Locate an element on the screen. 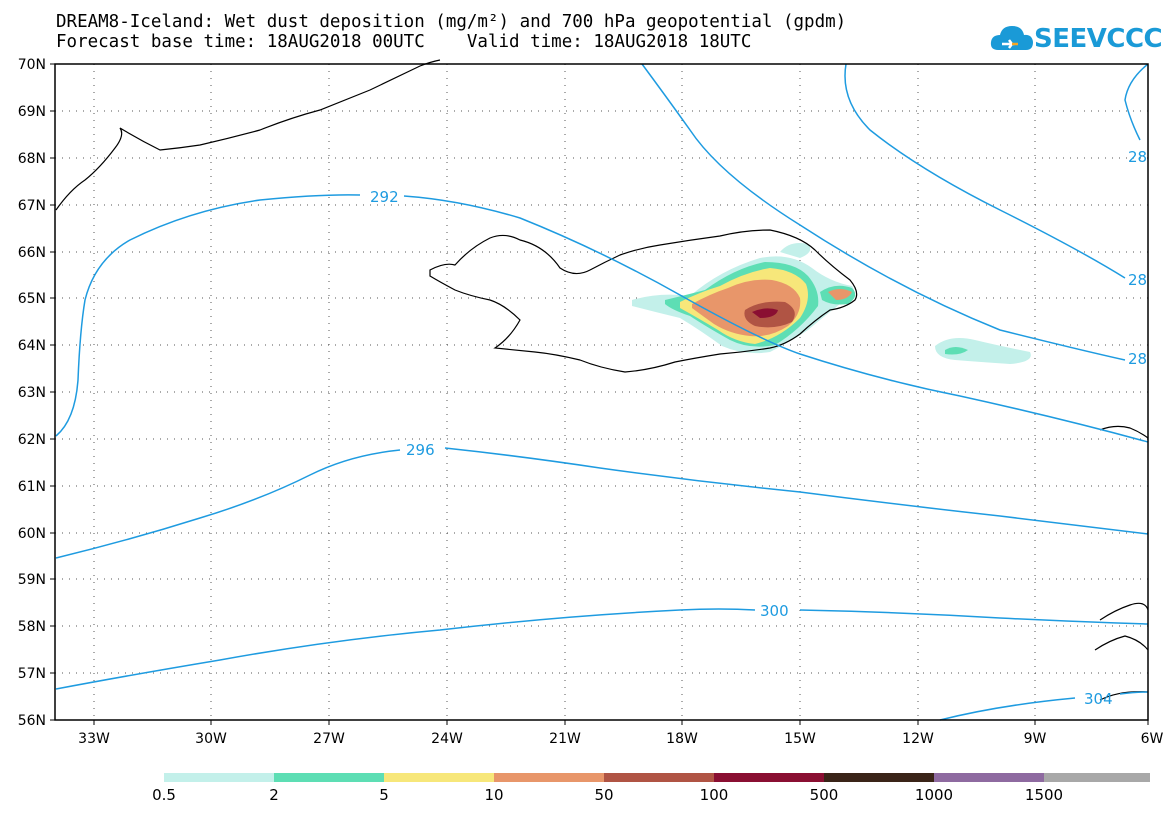 This screenshot has height=815, width=1175. contour-label-28a: 28 is located at coordinates (1137, 157).